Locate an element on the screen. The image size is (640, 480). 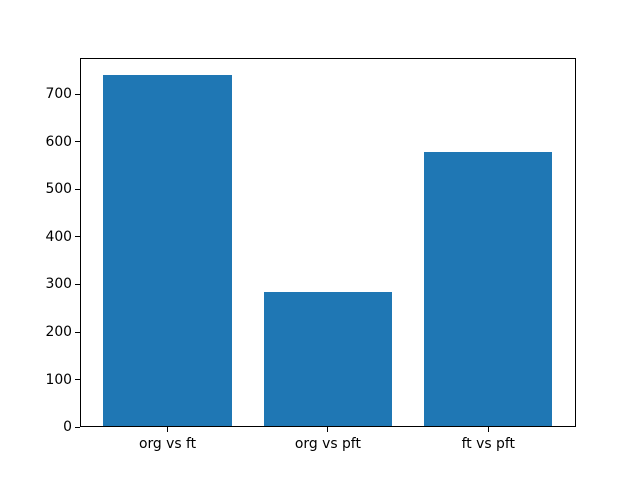
y-tick-label: 500 is located at coordinates (58, 189).